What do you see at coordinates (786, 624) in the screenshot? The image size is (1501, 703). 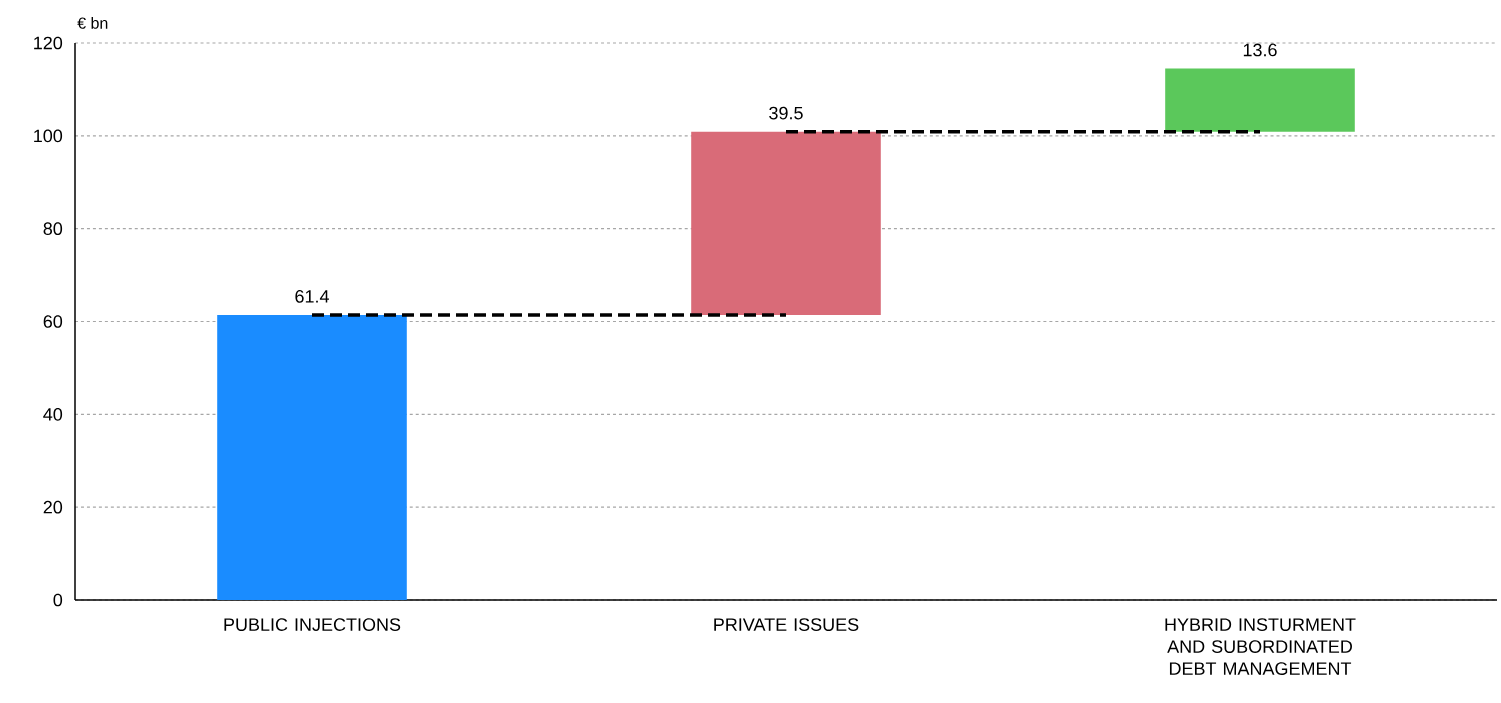 I see `x-tick-label: PRIVATE ISSUES` at bounding box center [786, 624].